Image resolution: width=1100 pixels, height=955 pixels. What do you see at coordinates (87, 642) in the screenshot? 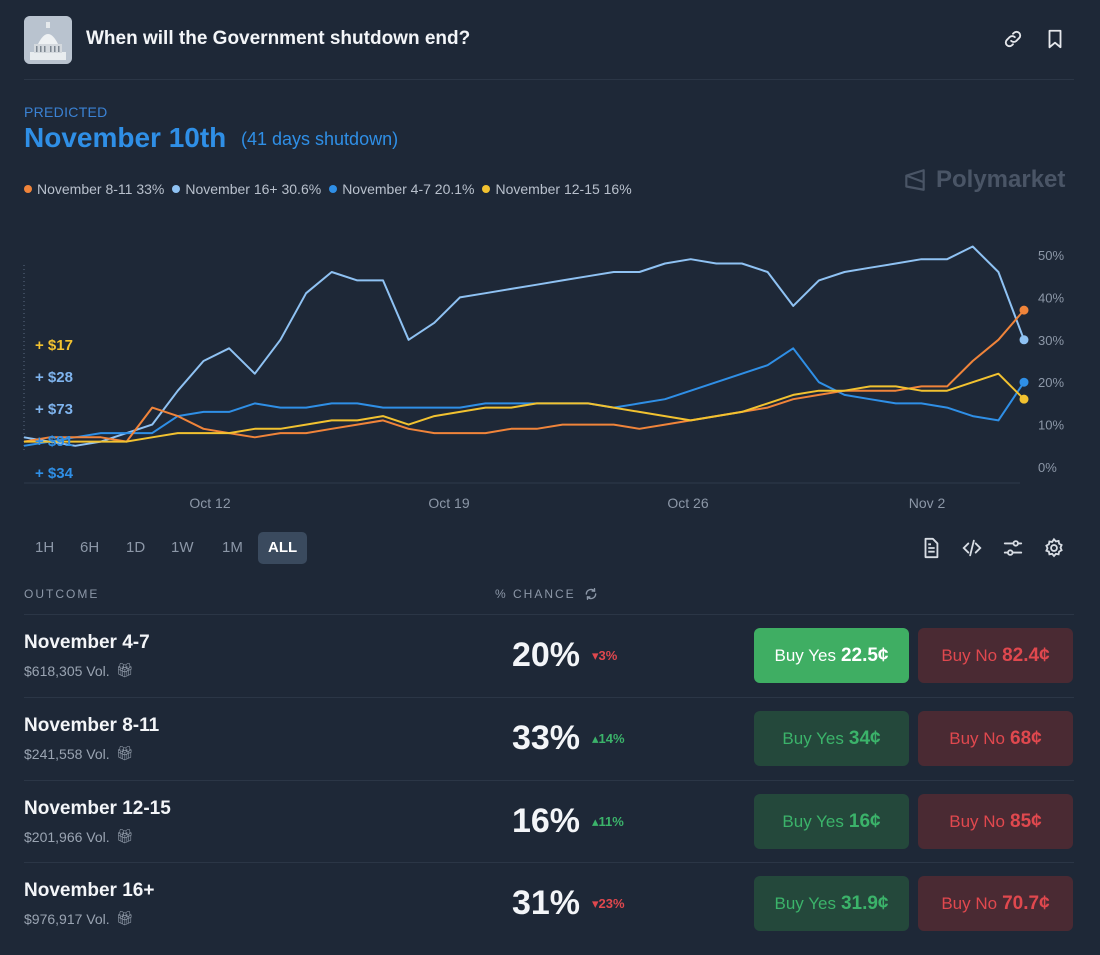
I see `outcome-name: November 4-7` at bounding box center [87, 642].